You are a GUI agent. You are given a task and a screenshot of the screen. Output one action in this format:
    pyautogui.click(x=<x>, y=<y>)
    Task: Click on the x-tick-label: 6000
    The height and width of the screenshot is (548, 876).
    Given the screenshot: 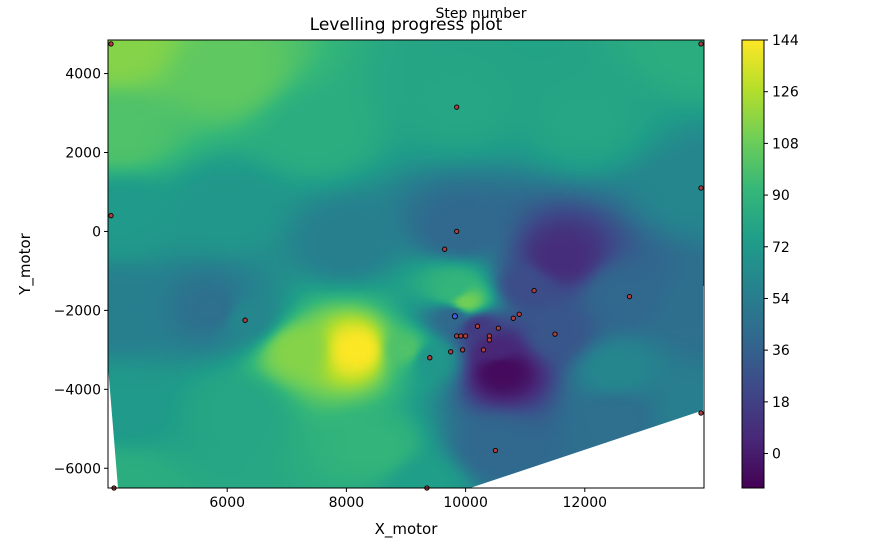 What is the action you would take?
    pyautogui.click(x=227, y=503)
    